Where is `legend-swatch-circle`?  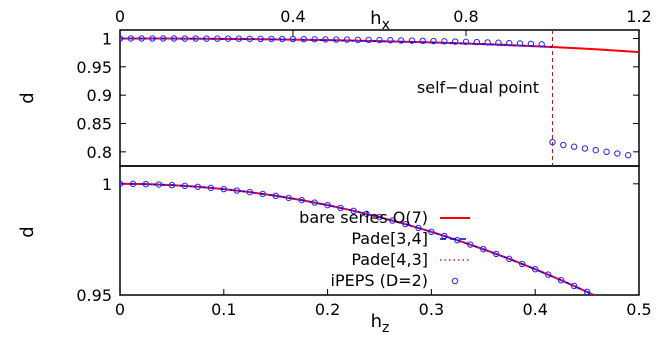
legend-swatch-circle is located at coordinates (455, 281).